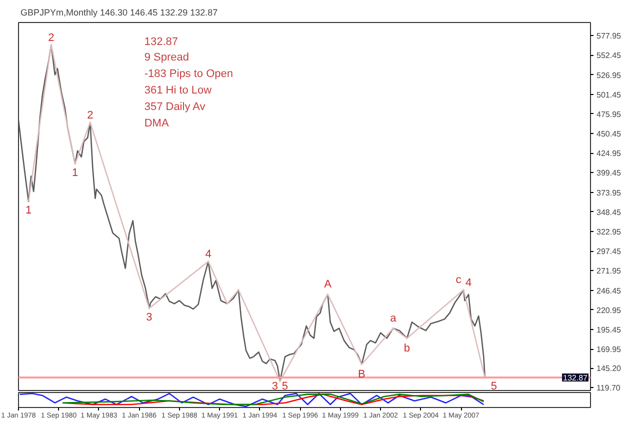  I want to click on annotation: c, so click(459, 280).